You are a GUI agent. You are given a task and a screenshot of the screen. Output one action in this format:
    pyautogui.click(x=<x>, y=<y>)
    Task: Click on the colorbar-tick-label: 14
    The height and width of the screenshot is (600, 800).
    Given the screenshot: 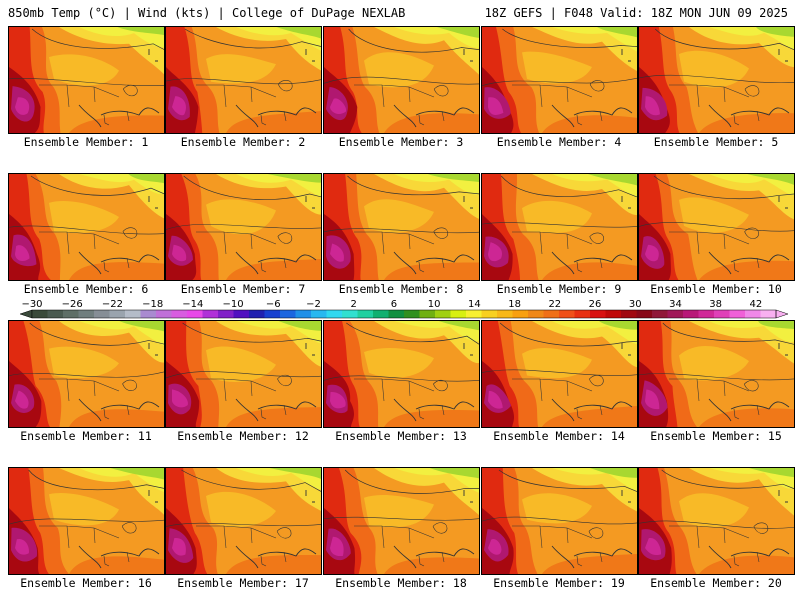 What is the action you would take?
    pyautogui.click(x=474, y=304)
    